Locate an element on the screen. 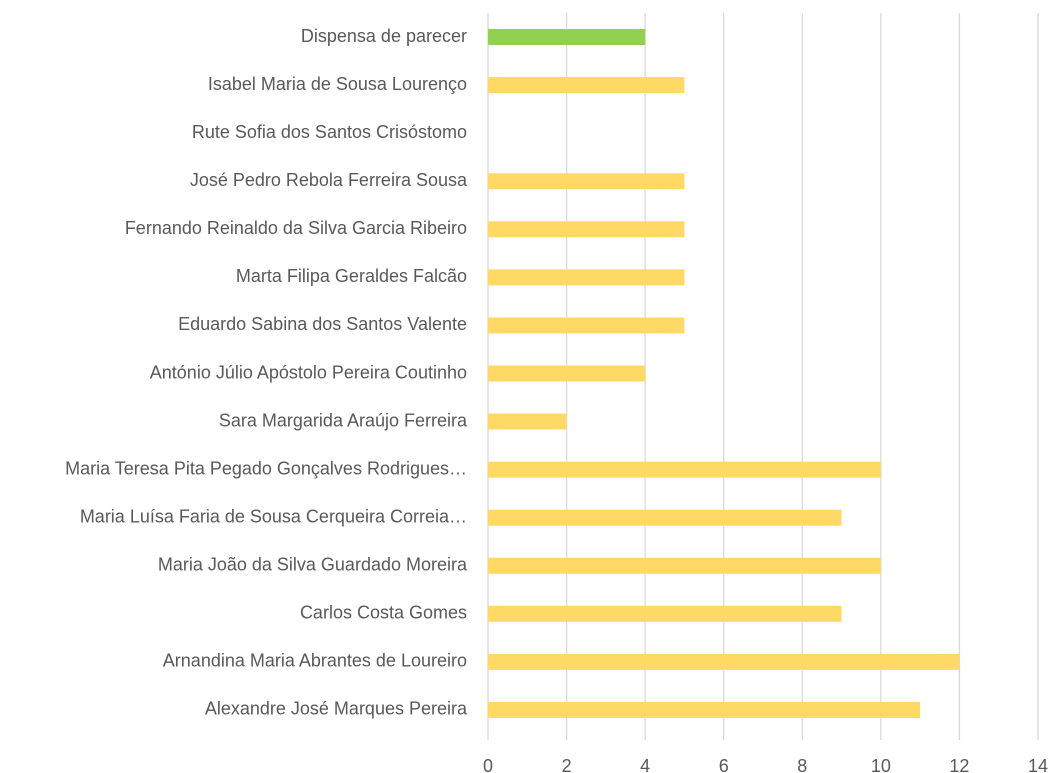 The width and height of the screenshot is (1054, 773). y-tick-label: José Pedro Rebola Ferreira Sousa is located at coordinates (329, 180).